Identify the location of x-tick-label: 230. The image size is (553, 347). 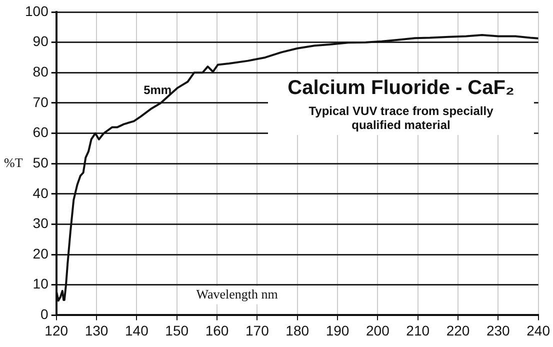
(498, 330).